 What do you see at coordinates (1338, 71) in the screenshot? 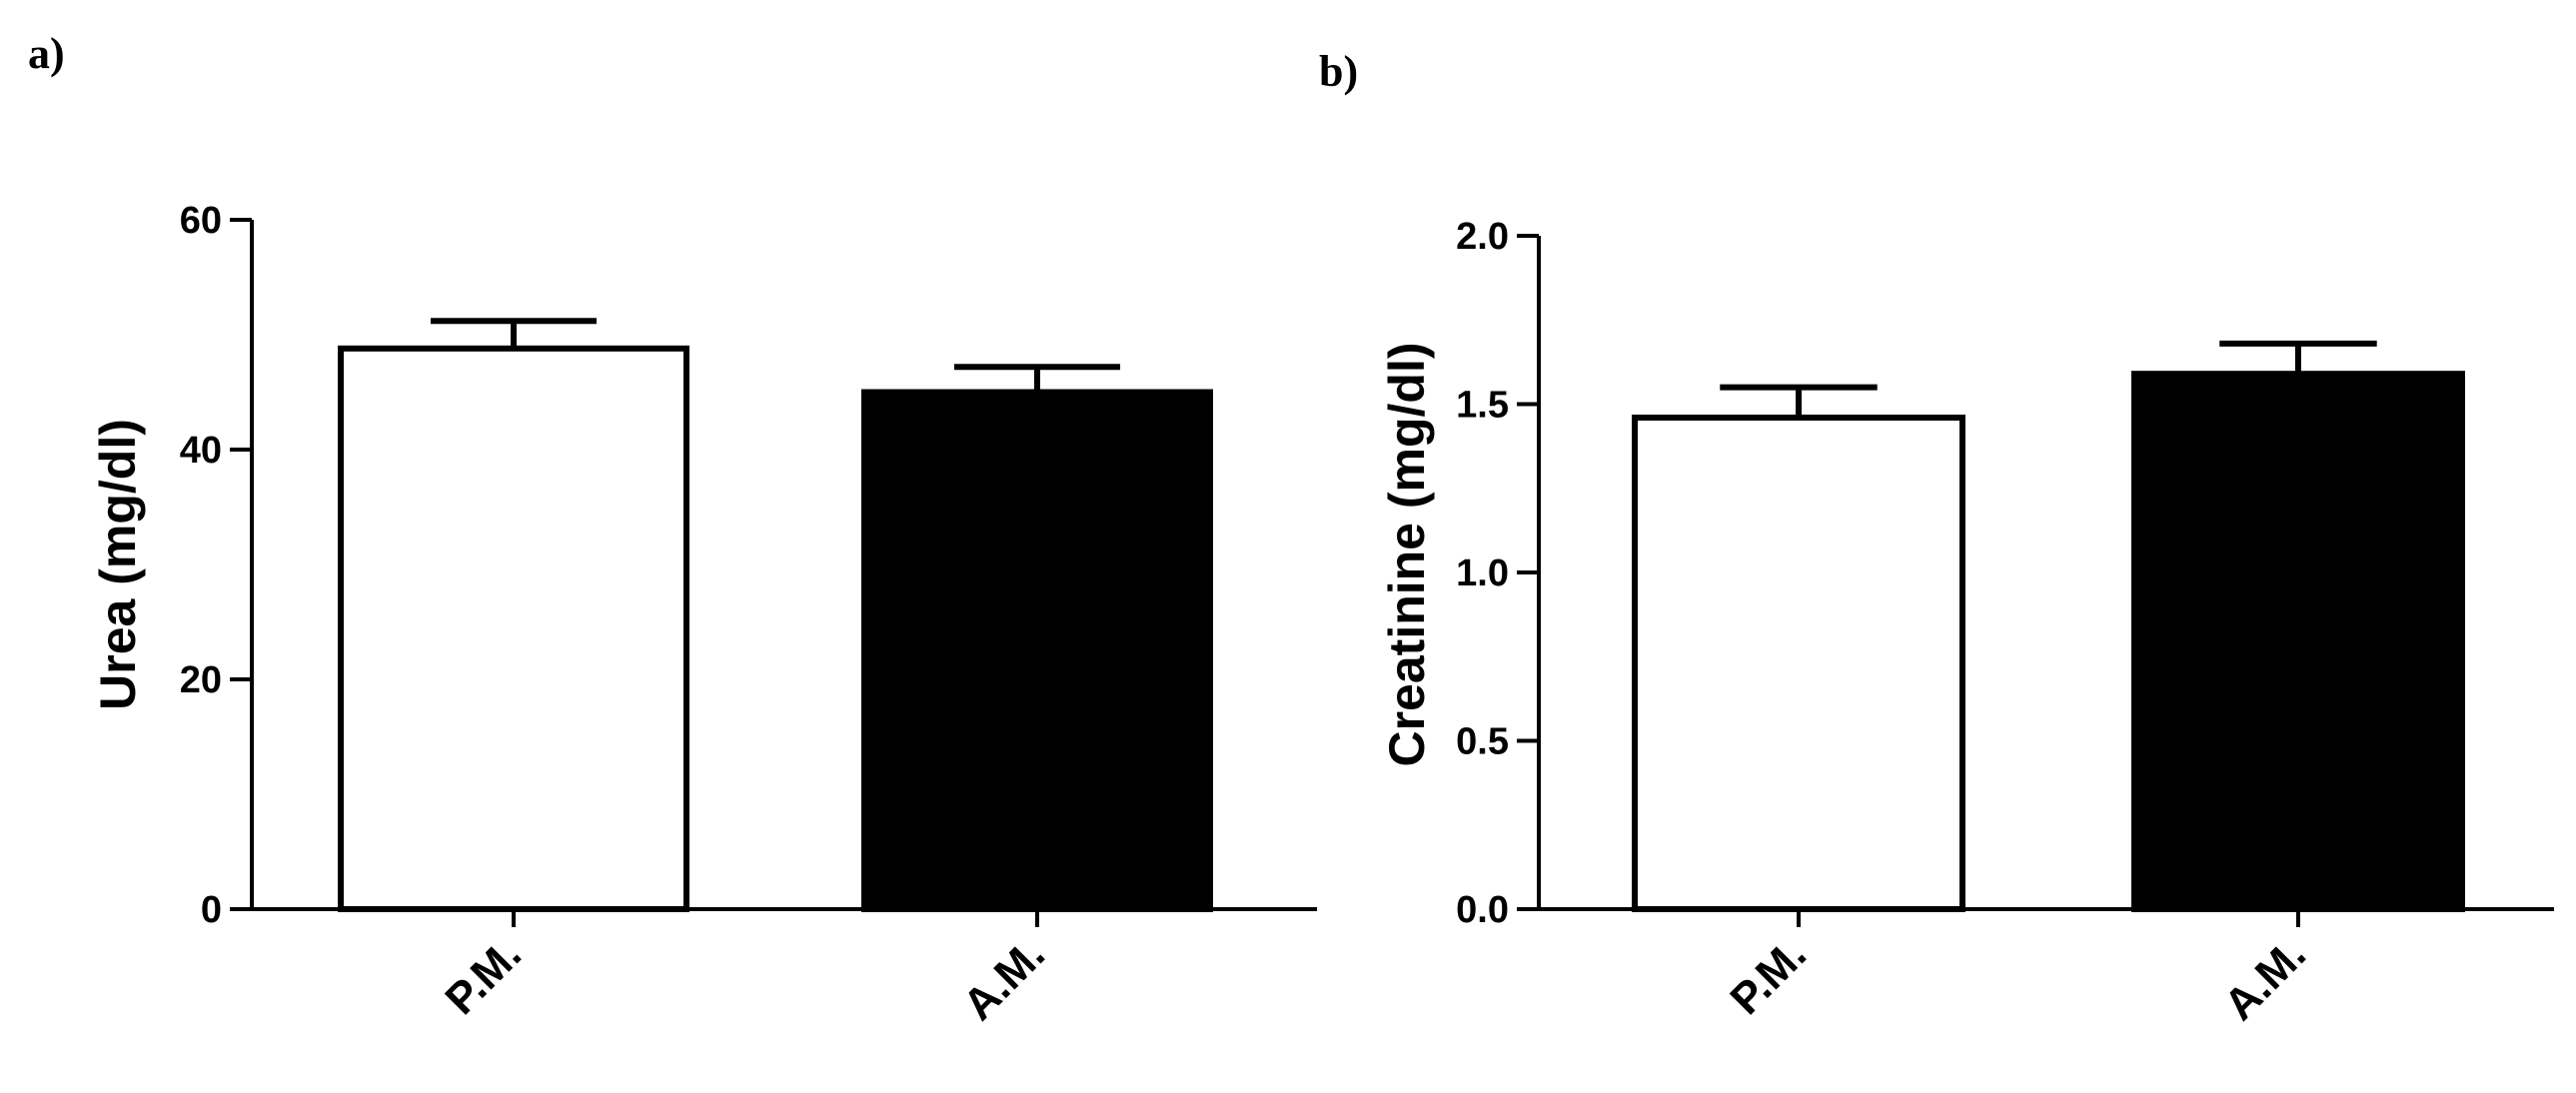
I see `panel-label: b)` at bounding box center [1338, 71].